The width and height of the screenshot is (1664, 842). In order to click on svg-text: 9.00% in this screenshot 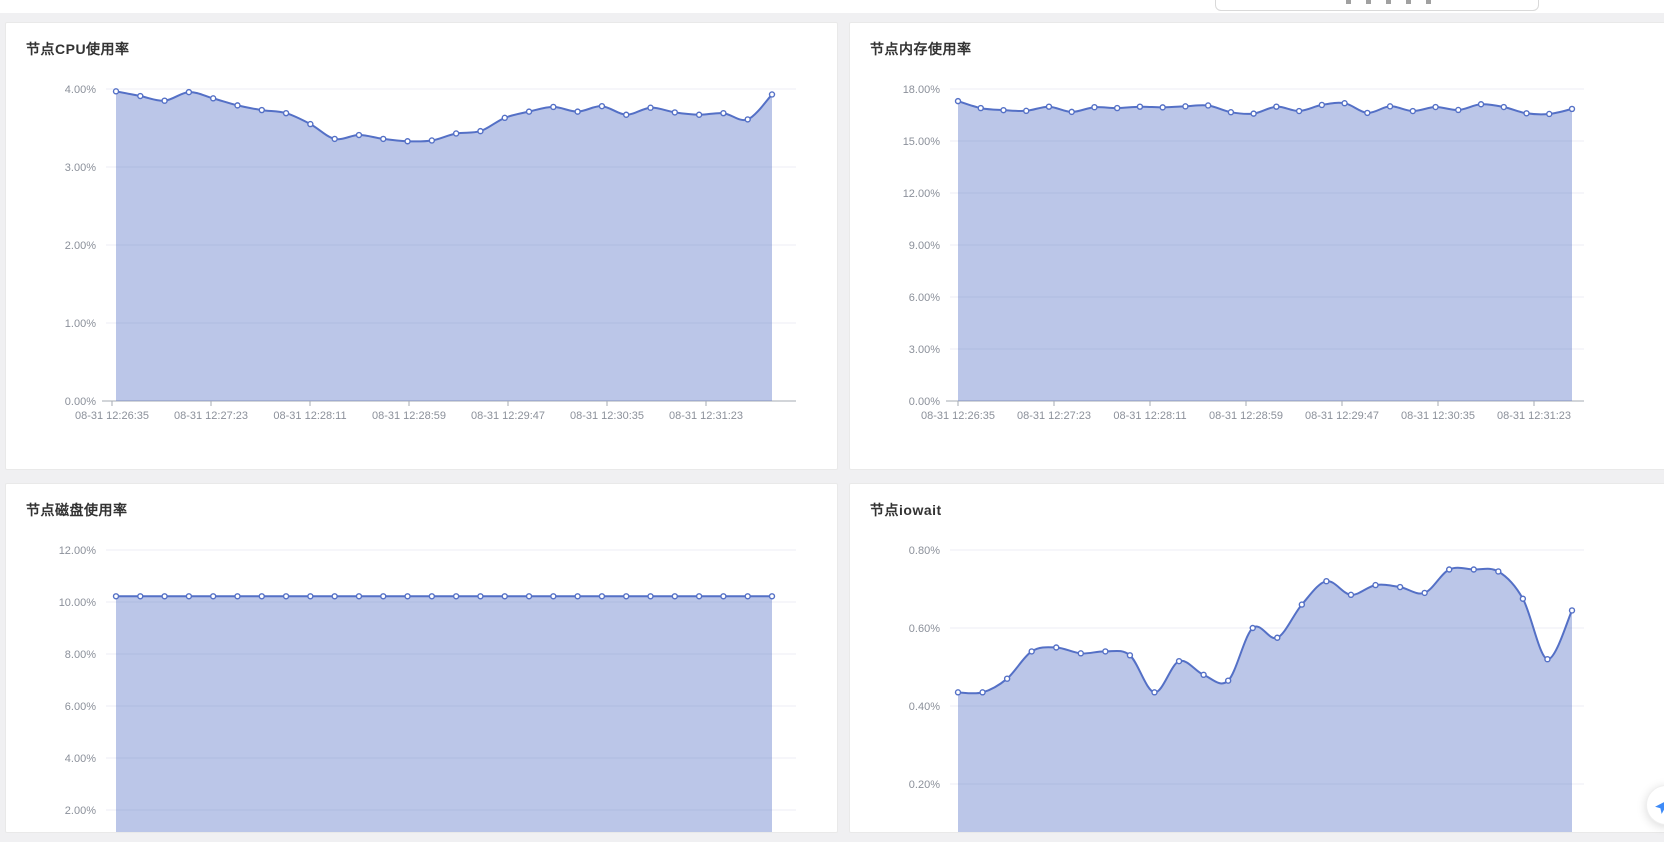, I will do `click(924, 246)`.